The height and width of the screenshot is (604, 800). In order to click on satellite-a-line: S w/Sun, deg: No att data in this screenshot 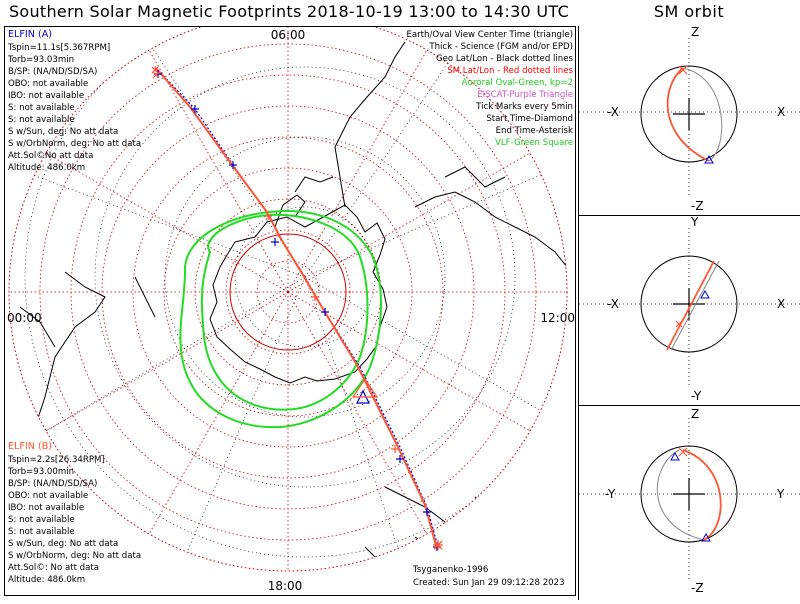, I will do `click(63, 132)`.